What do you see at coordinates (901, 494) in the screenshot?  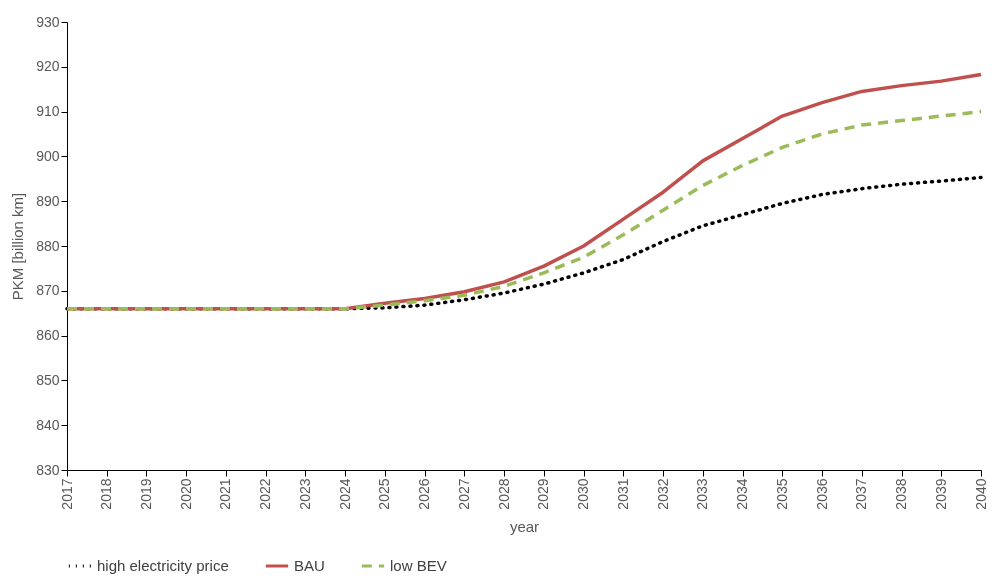 I see `x-tick-label: 2038` at bounding box center [901, 494].